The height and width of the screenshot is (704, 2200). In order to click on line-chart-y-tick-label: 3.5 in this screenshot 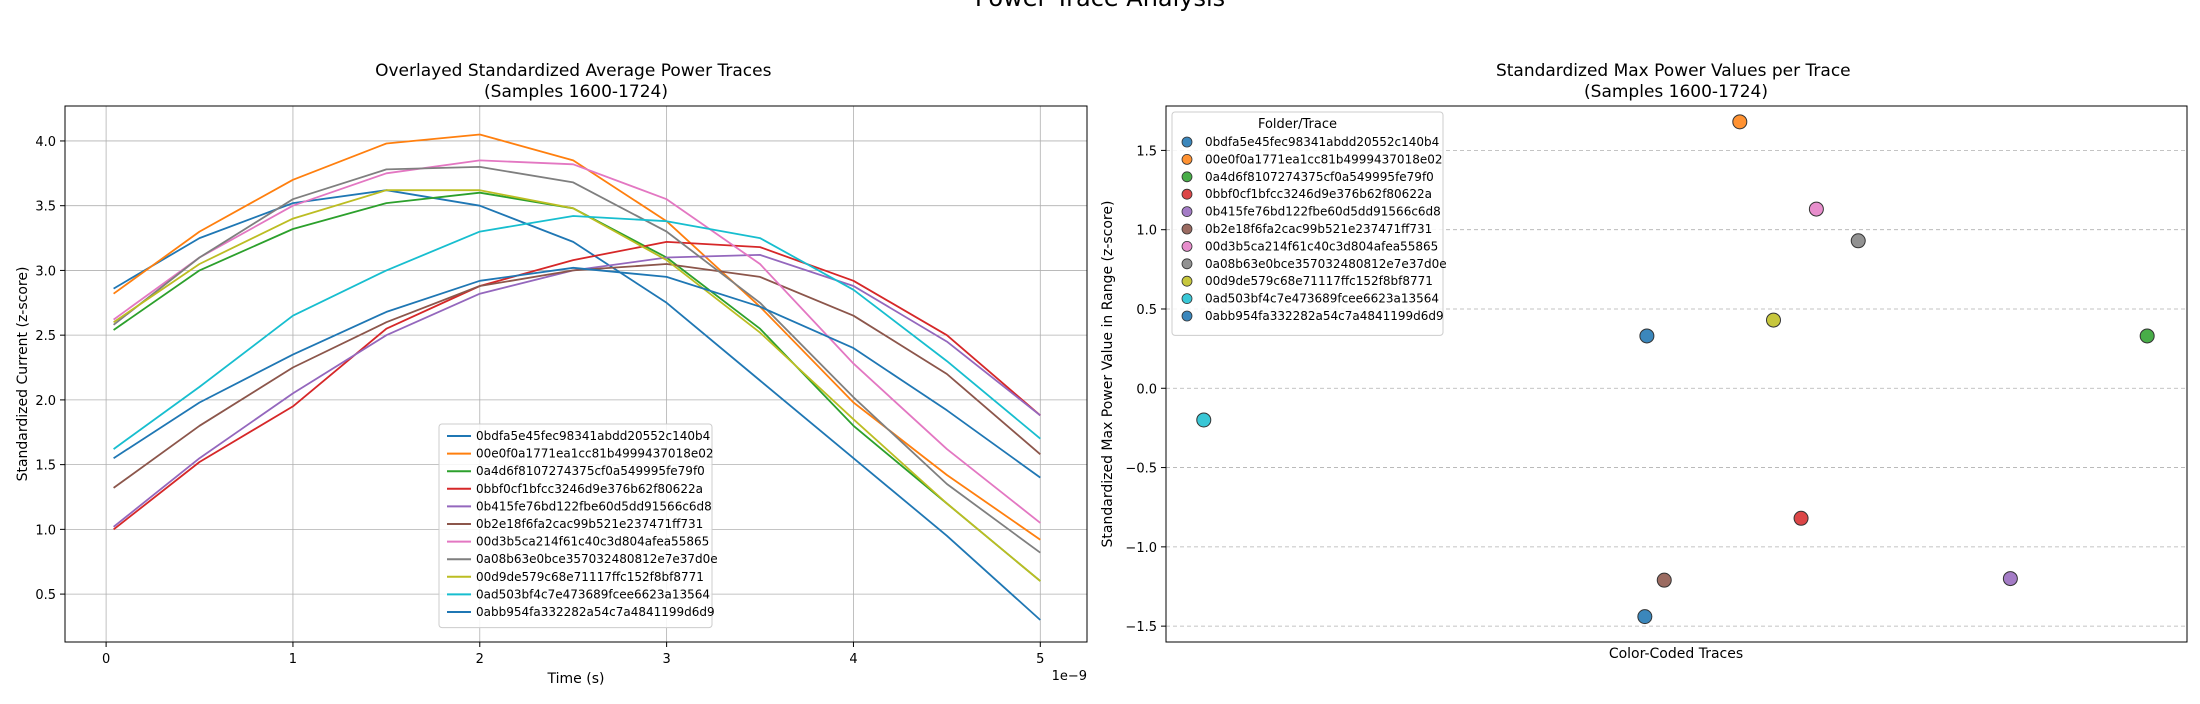, I will do `click(45, 207)`.